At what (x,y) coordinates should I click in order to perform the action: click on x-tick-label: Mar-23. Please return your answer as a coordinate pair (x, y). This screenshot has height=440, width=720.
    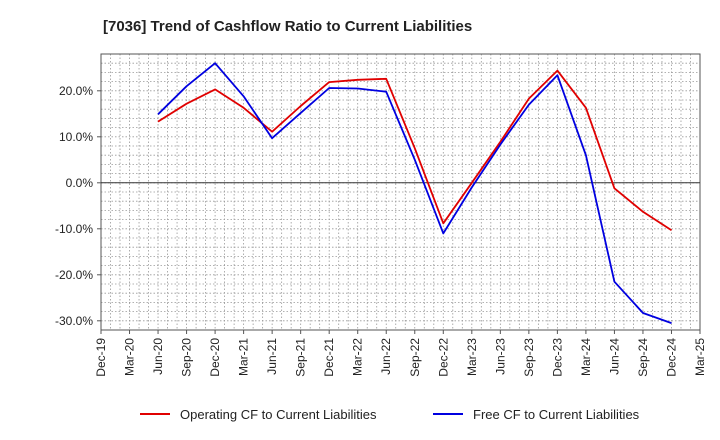
    Looking at the image, I should click on (472, 357).